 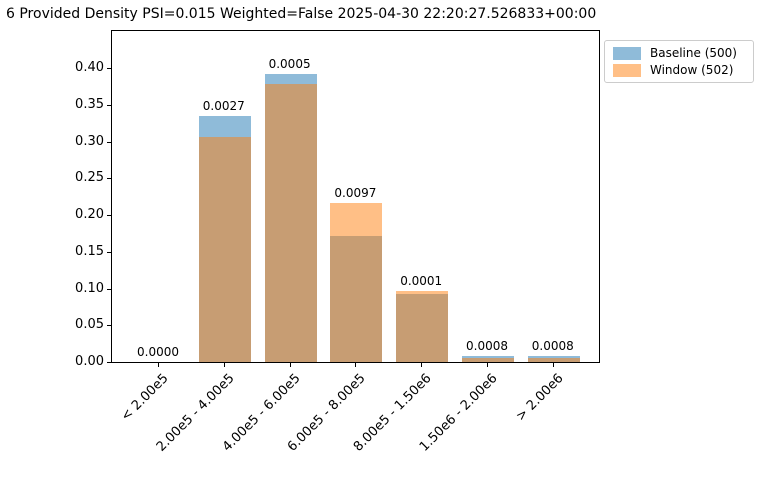 What do you see at coordinates (458, 413) in the screenshot?
I see `x-tick-label: 1.50e6 - 2.00e6` at bounding box center [458, 413].